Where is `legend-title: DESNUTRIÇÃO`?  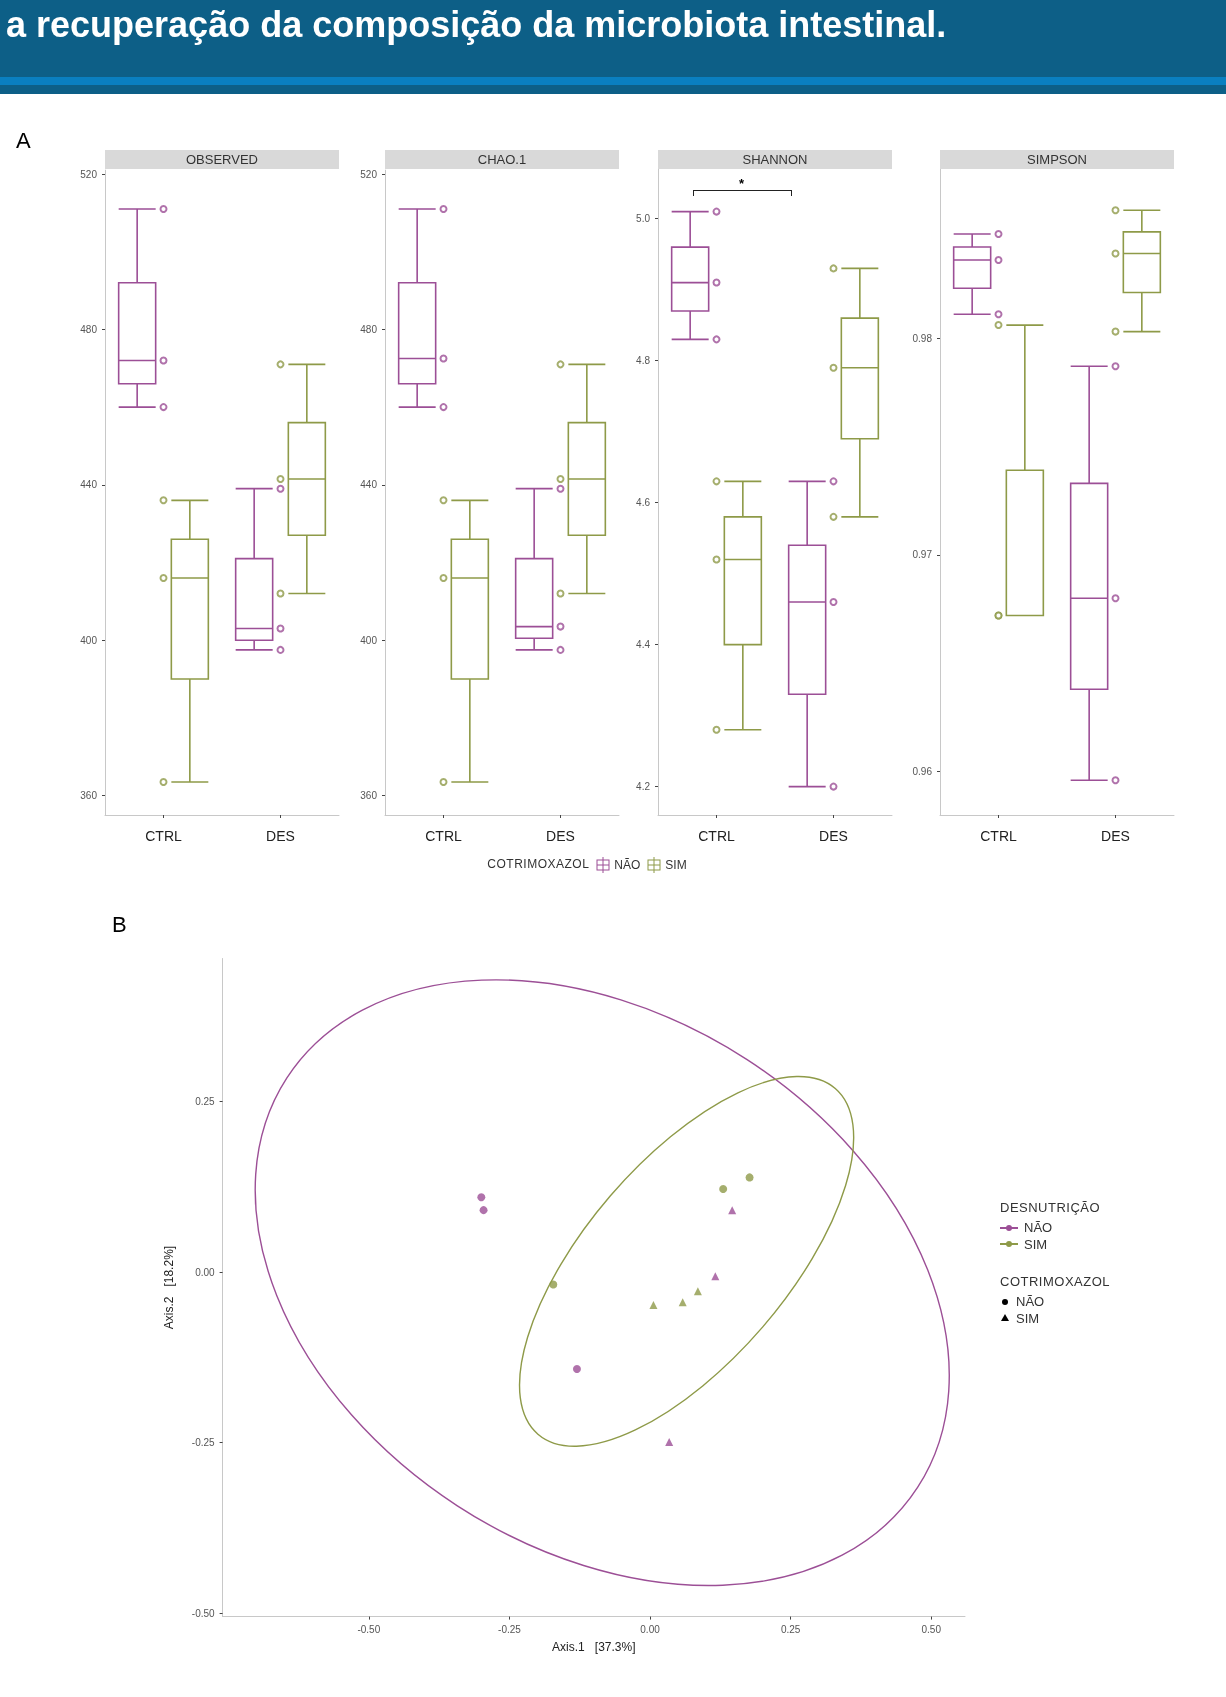
legend-title: DESNUTRIÇÃO is located at coordinates (1051, 1208).